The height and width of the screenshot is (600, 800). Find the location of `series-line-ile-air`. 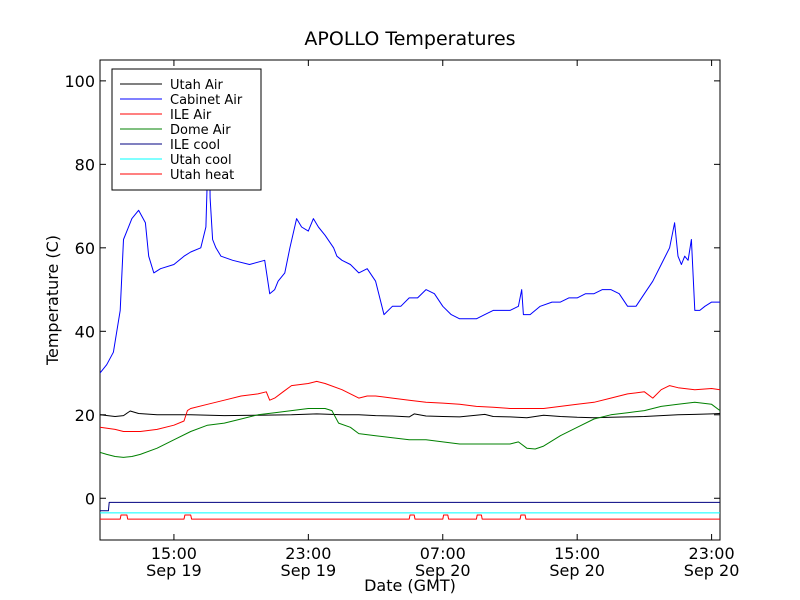

series-line-ile-air is located at coordinates (410, 406).